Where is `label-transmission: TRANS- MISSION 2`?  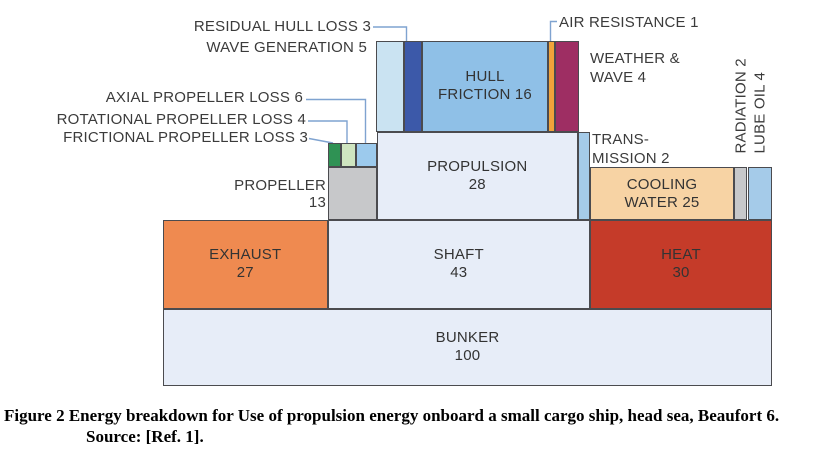
label-transmission: TRANS- MISSION 2 is located at coordinates (631, 149).